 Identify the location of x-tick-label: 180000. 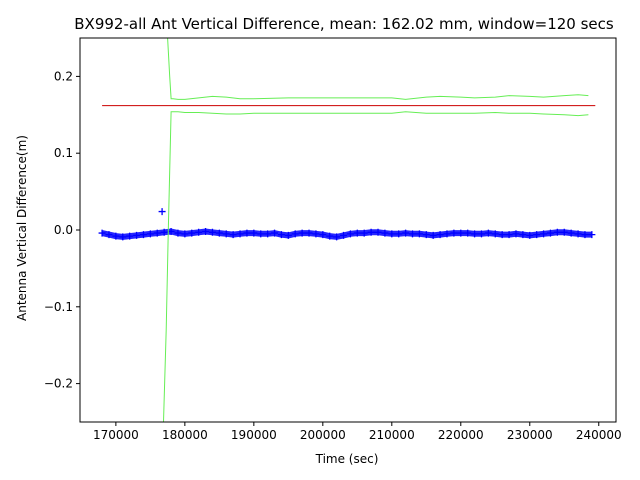
(185, 435).